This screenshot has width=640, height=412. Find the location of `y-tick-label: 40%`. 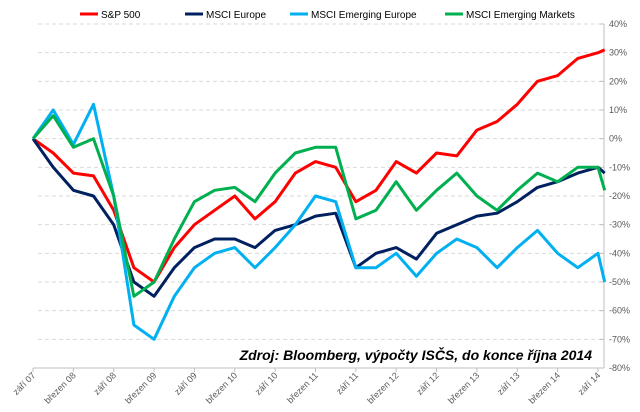

y-tick-label: 40% is located at coordinates (618, 24).